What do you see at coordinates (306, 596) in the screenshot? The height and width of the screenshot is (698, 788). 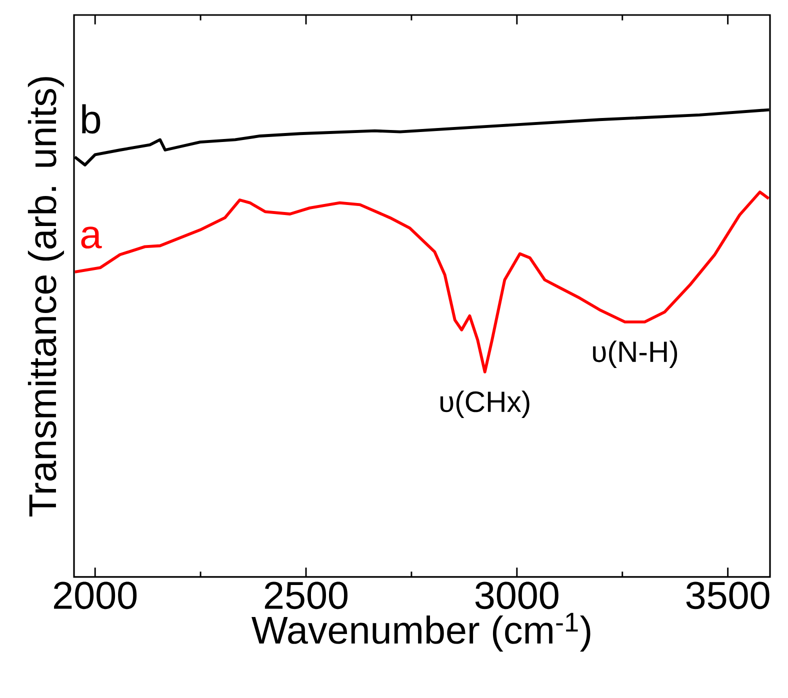 I see `x-tick-label: 2500` at bounding box center [306, 596].